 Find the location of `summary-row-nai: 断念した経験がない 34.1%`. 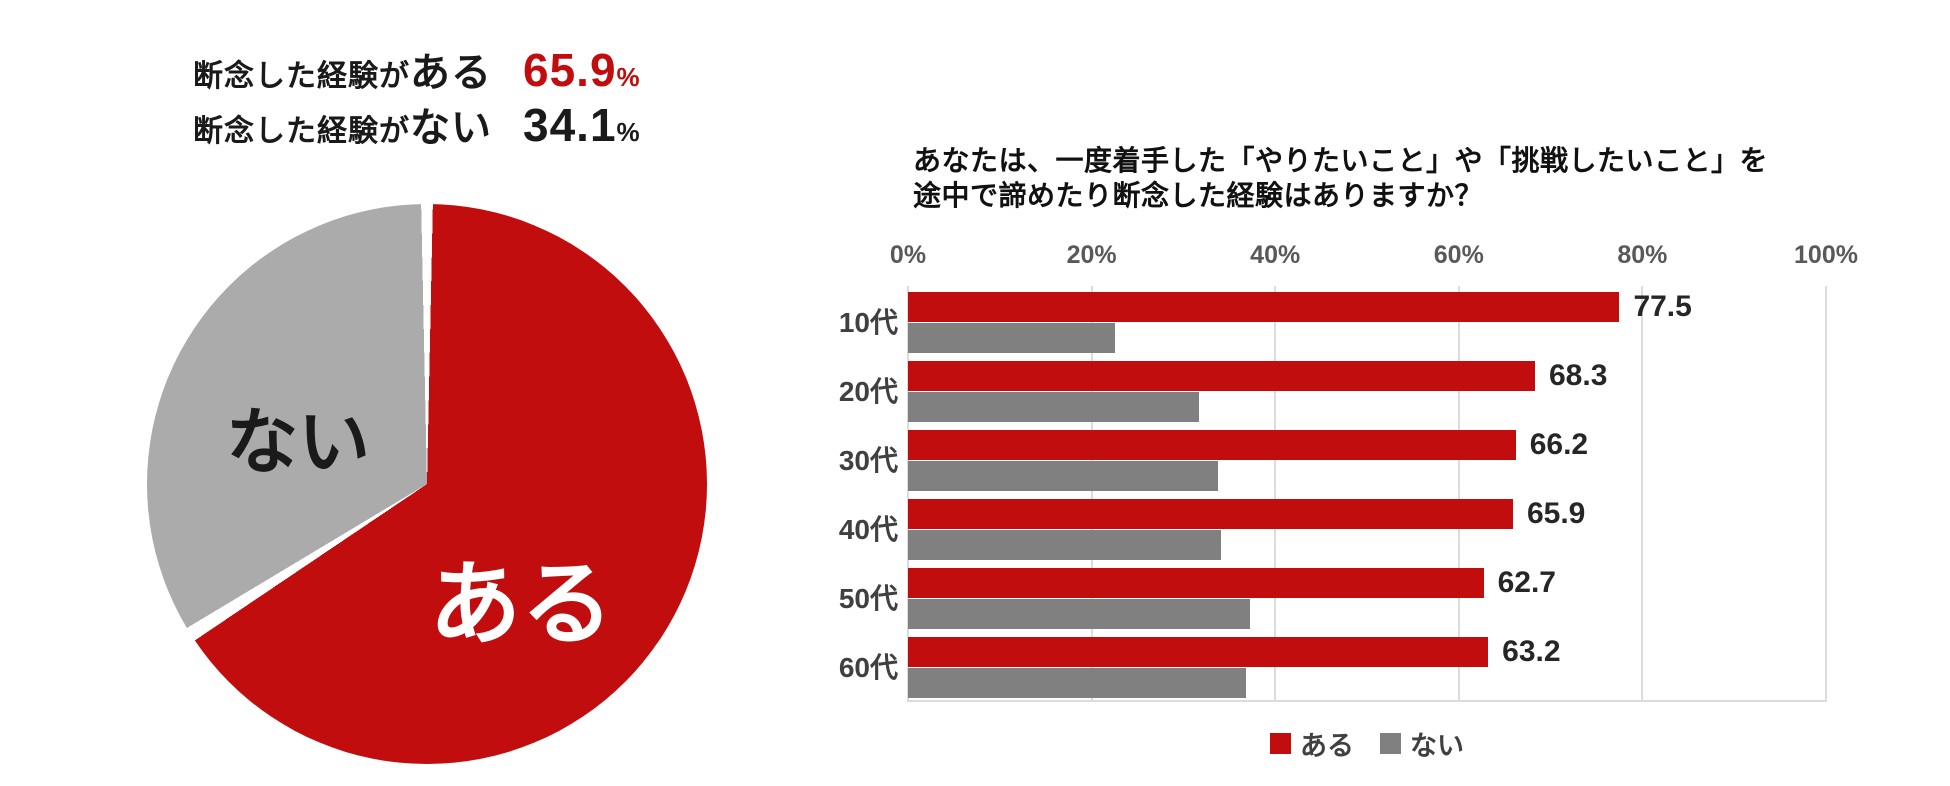

summary-row-nai: 断念した経験がない 34.1% is located at coordinates (417, 124).